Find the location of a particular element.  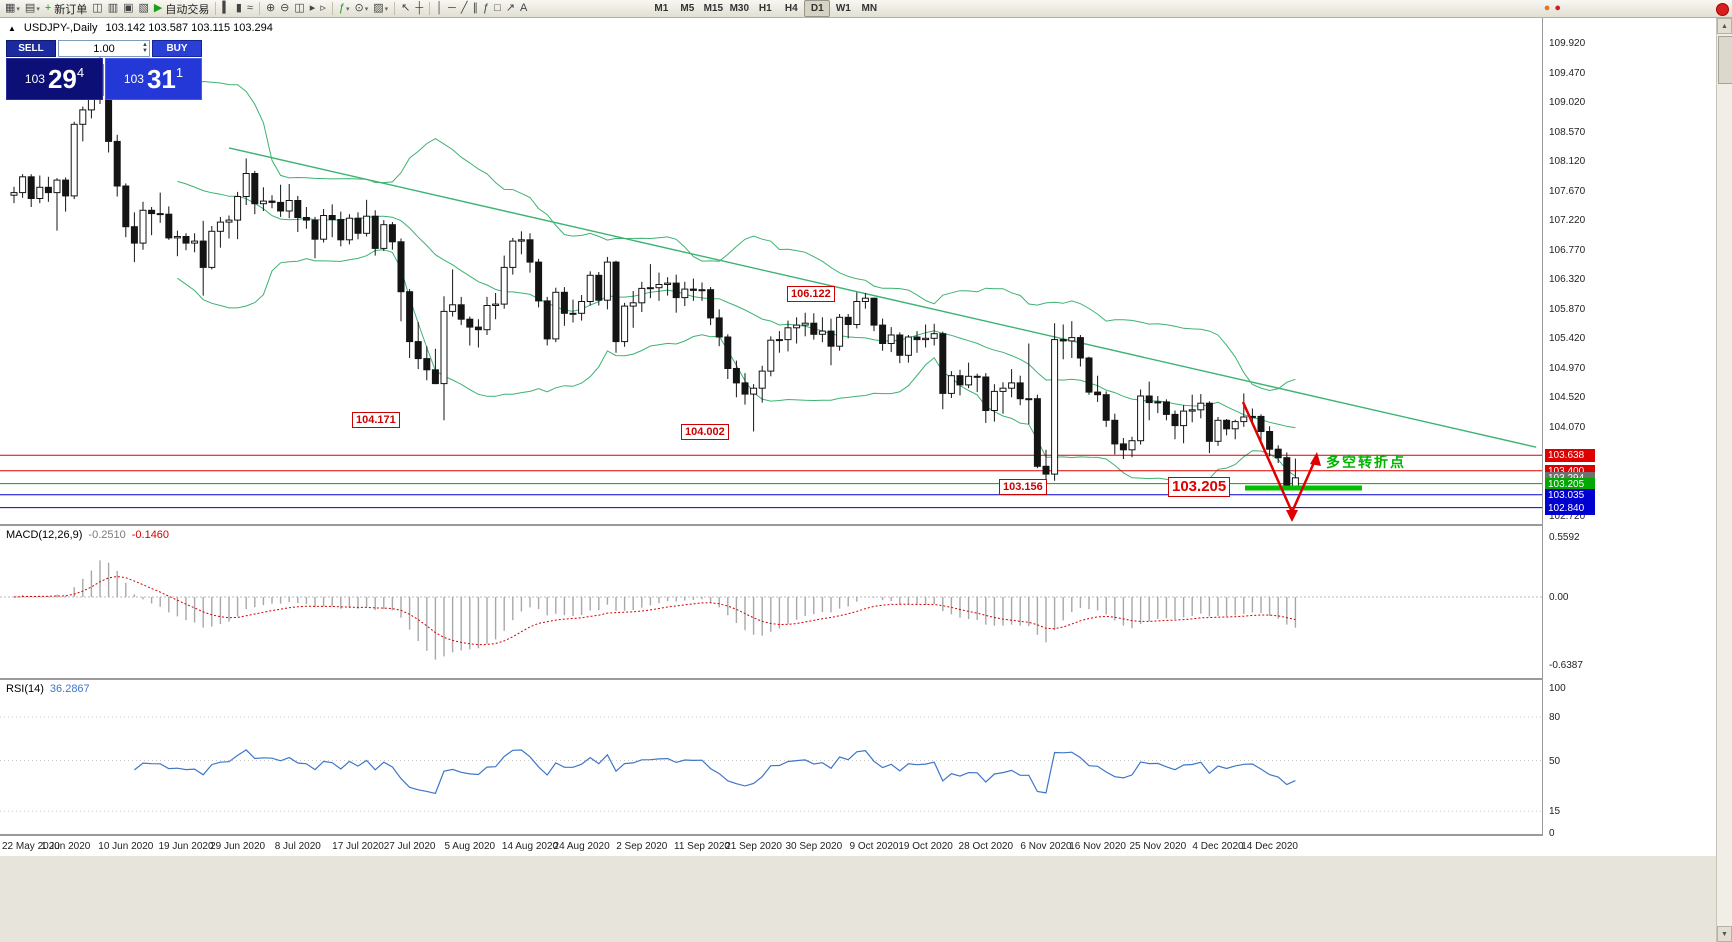

profiles-button: ▤ ▾ is located at coordinates (32, 8).